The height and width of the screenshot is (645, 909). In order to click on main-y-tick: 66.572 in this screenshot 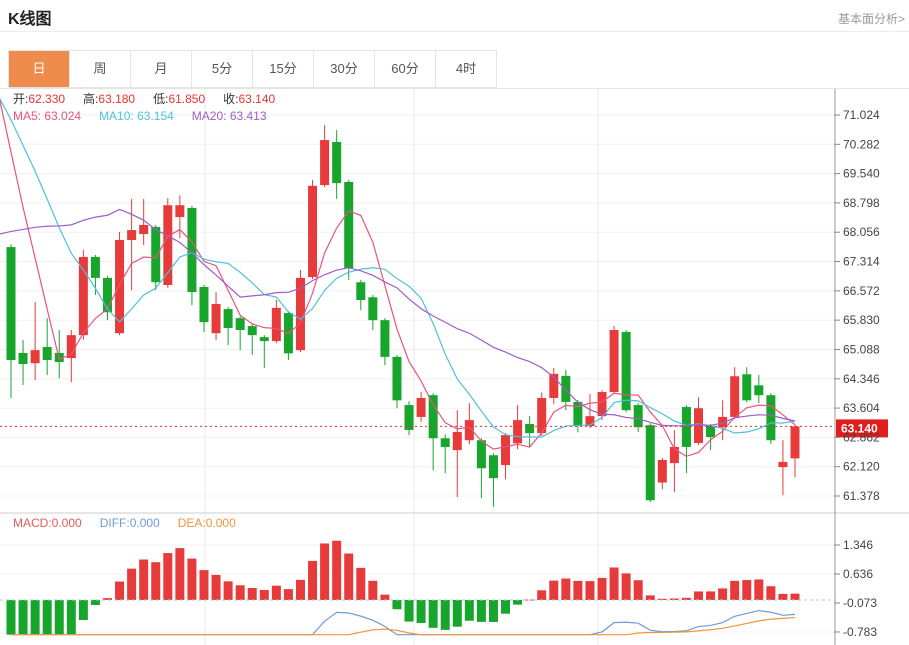, I will do `click(861, 291)`.